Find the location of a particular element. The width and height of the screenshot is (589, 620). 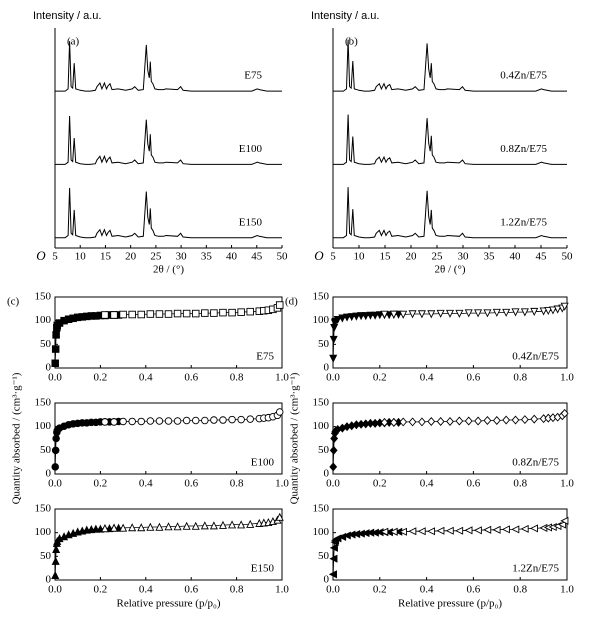

x-tick-label: 15 is located at coordinates (386, 257).